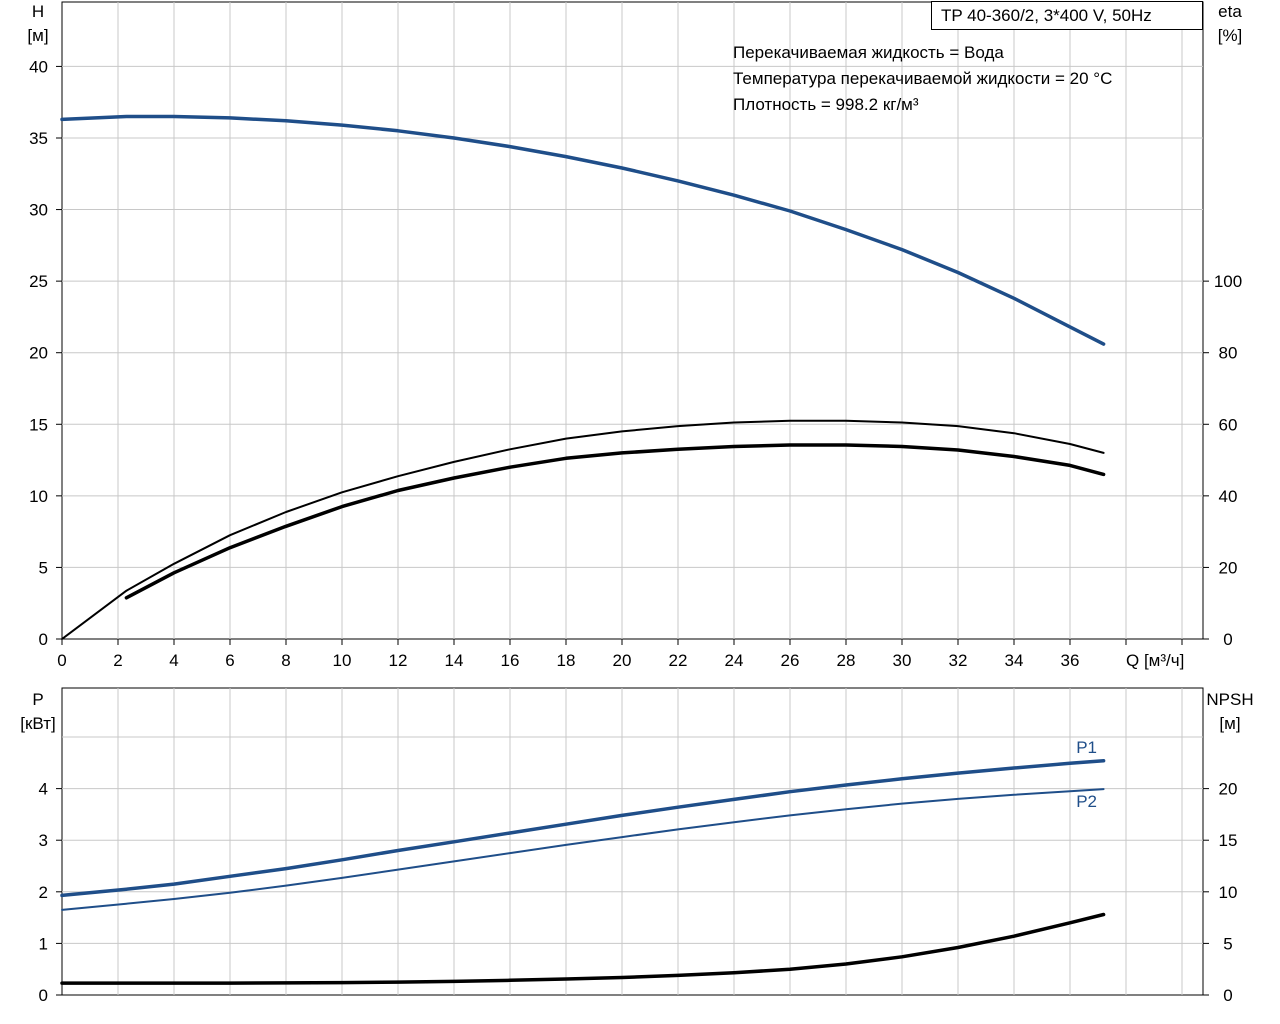  What do you see at coordinates (398, 660) in the screenshot?
I see `x-tick-label: 12` at bounding box center [398, 660].